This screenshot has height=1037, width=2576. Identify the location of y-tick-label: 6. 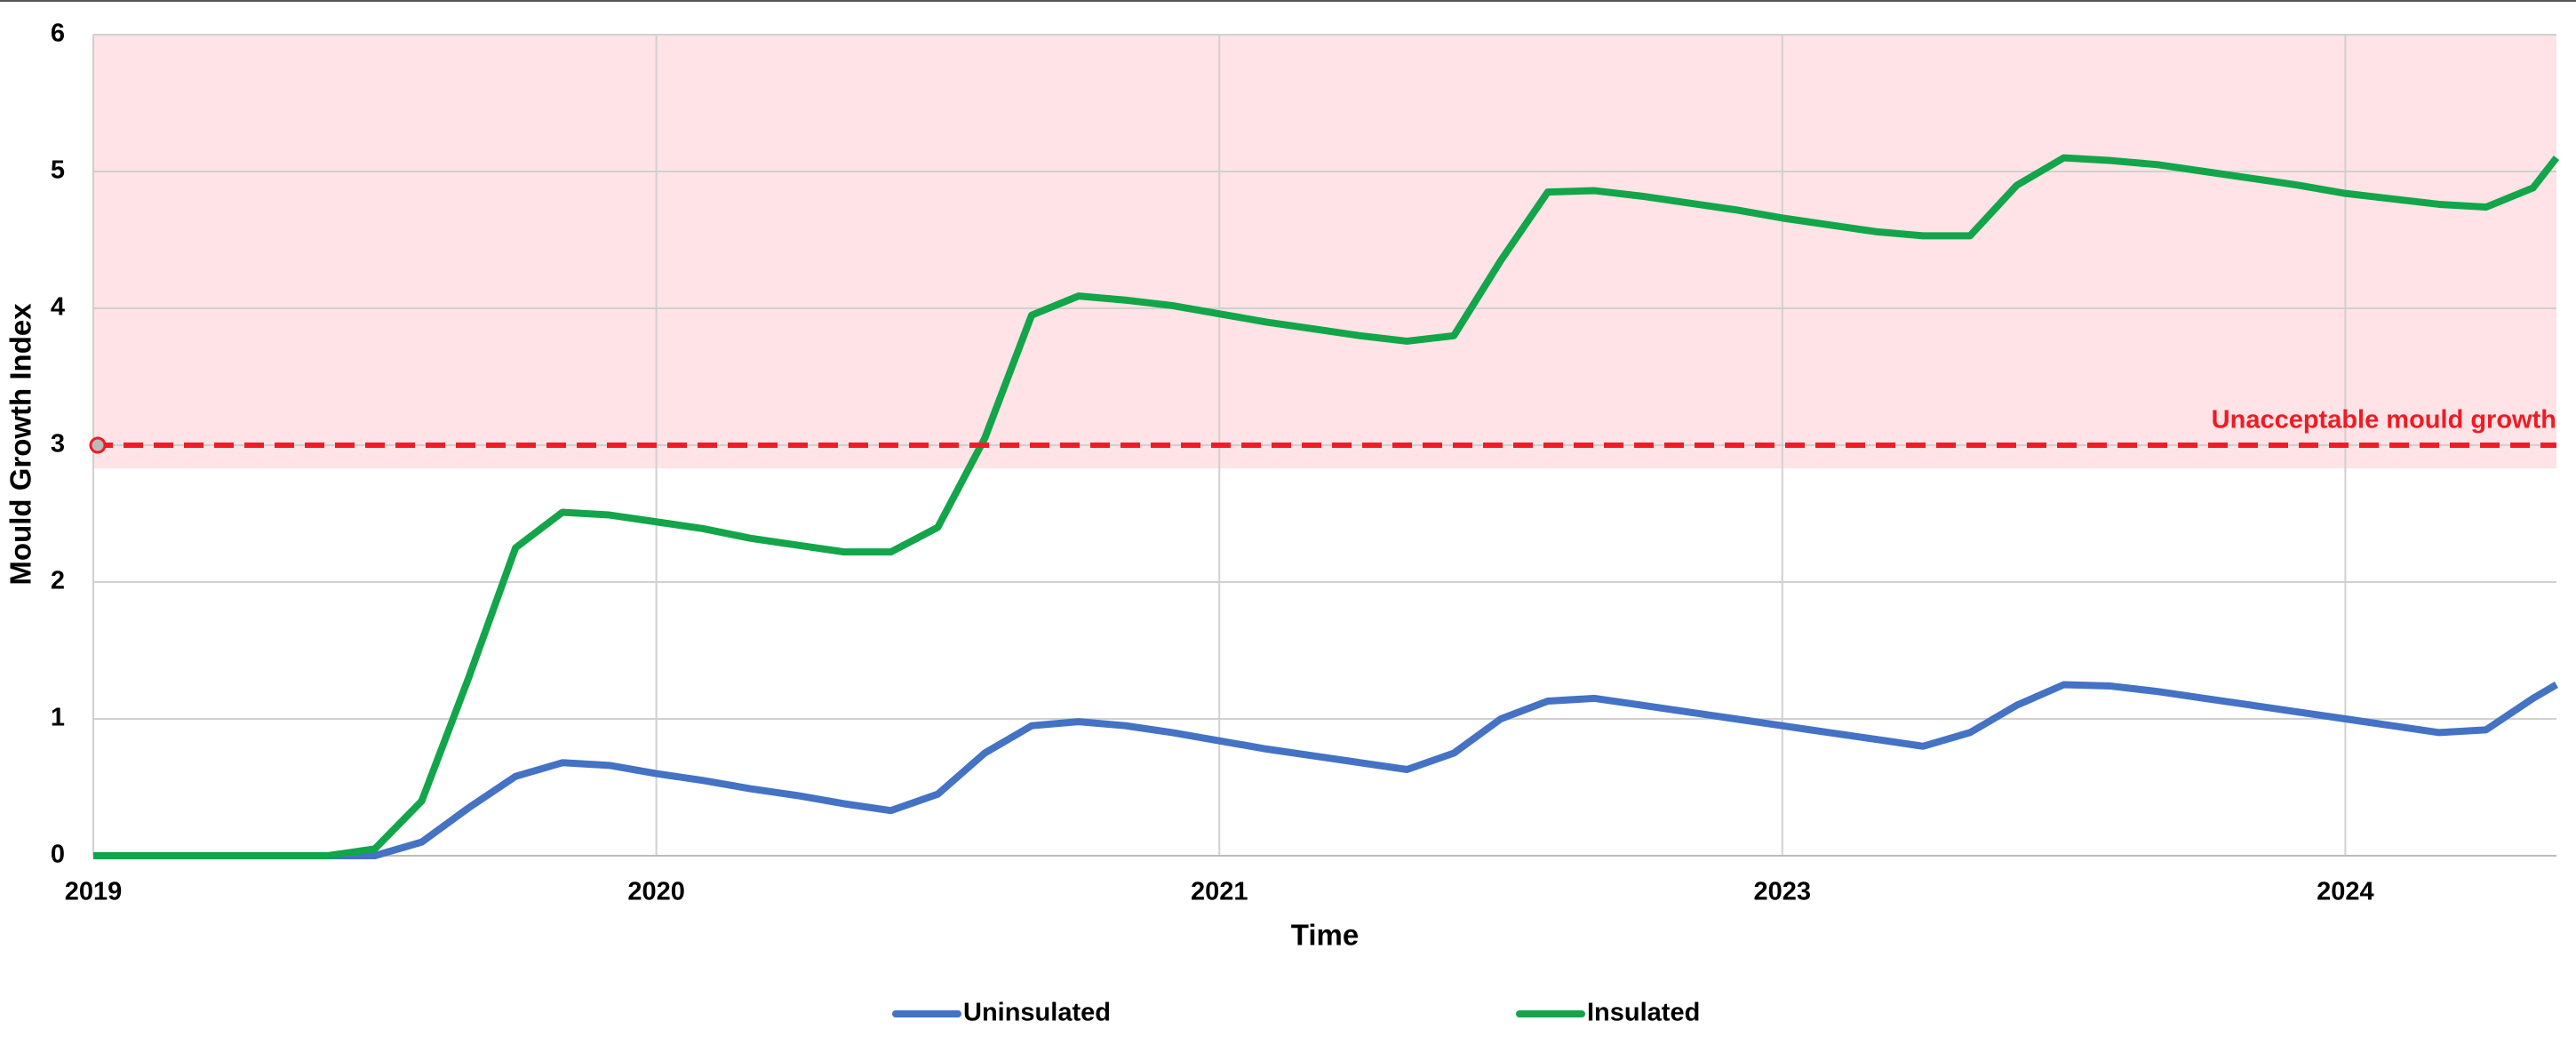
(58, 34).